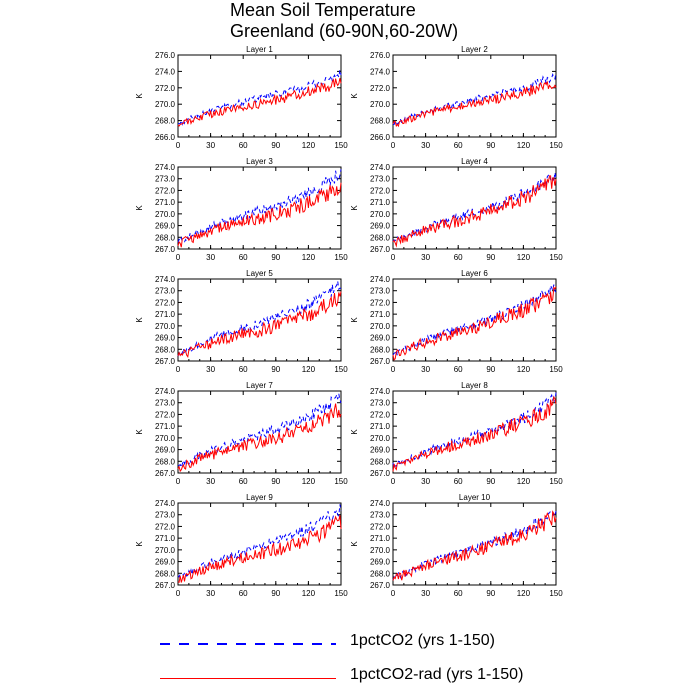  I want to click on panel-title: Layer 4, so click(474, 161).